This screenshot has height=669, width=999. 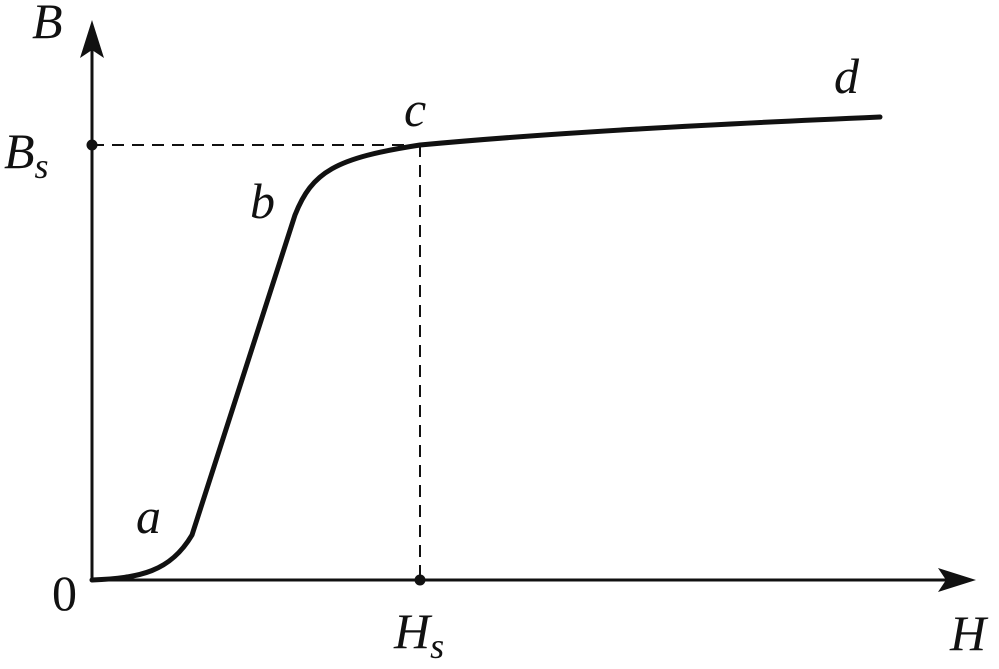 I want to click on point-label: d, so click(x=847, y=76).